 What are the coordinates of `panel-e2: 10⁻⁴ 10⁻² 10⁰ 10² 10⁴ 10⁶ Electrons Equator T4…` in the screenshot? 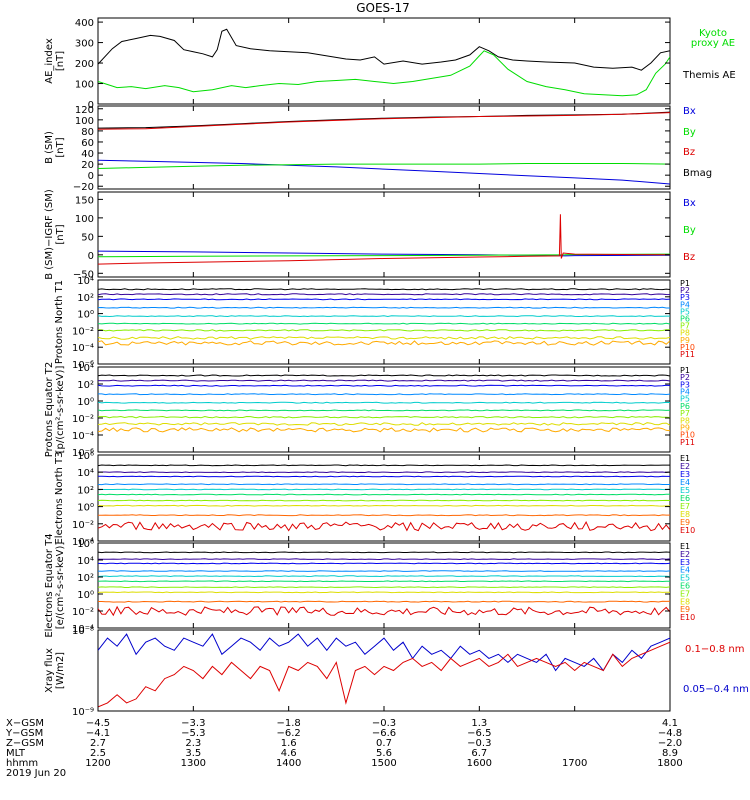 It's located at (369, 585).